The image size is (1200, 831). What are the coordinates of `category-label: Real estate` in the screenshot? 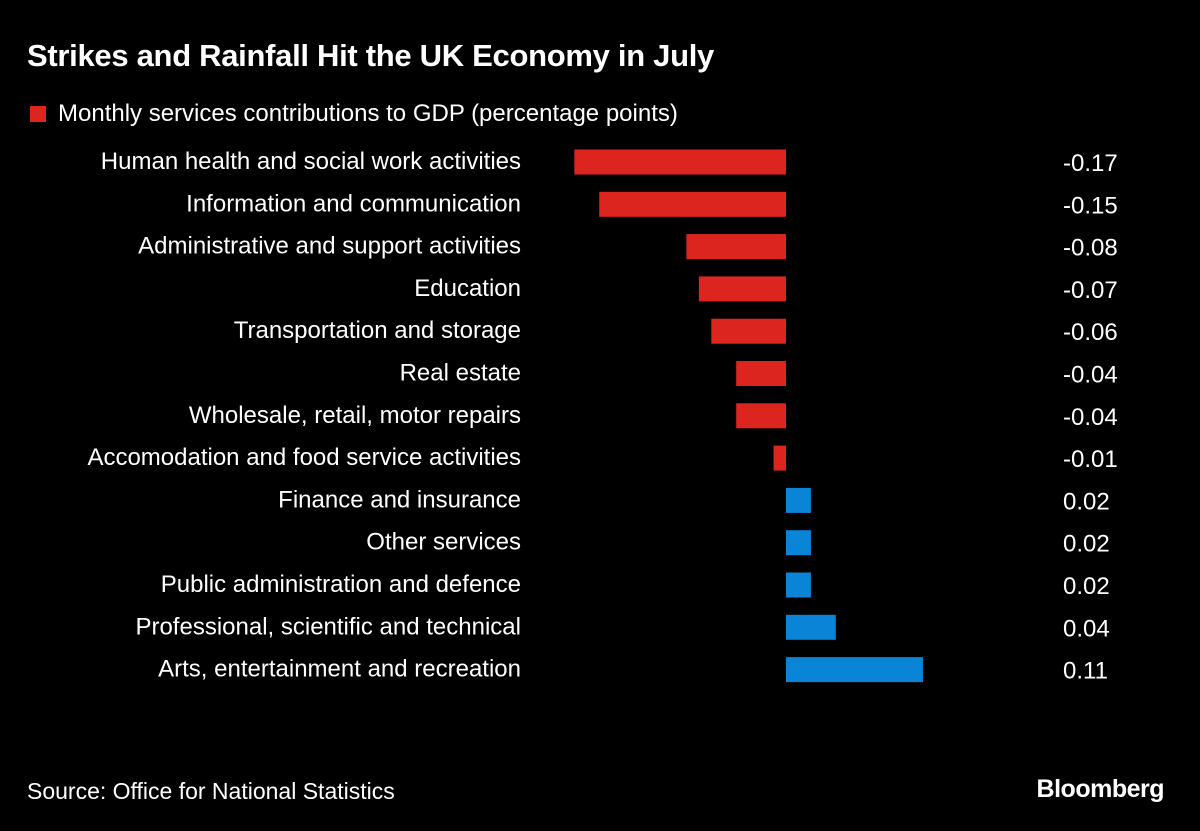 It's located at (460, 373).